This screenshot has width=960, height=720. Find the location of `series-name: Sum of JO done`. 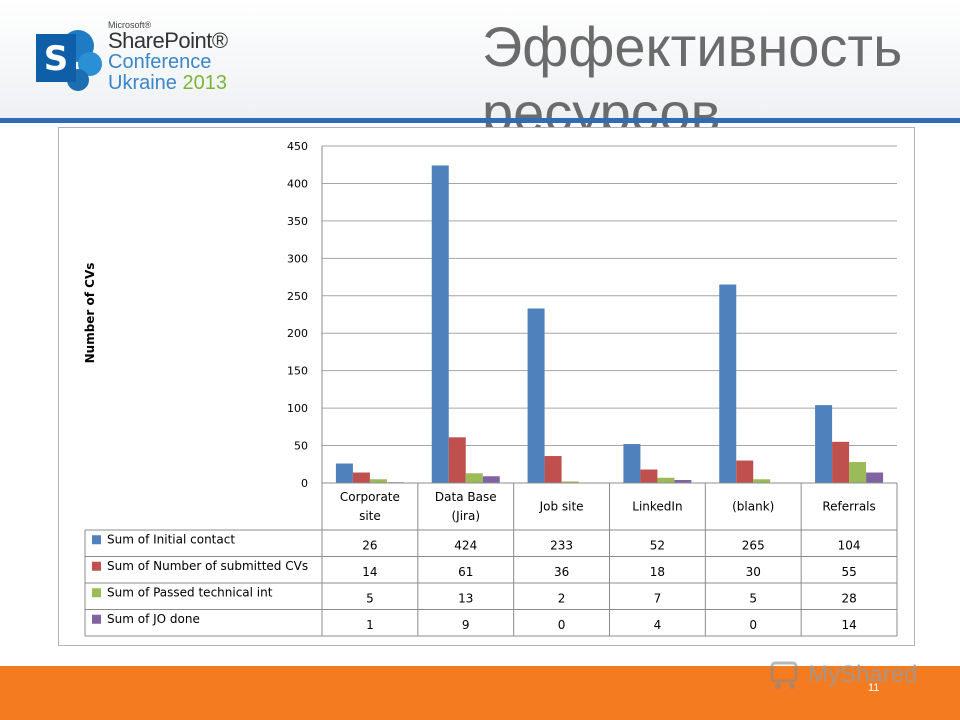

series-name: Sum of JO done is located at coordinates (153, 619).